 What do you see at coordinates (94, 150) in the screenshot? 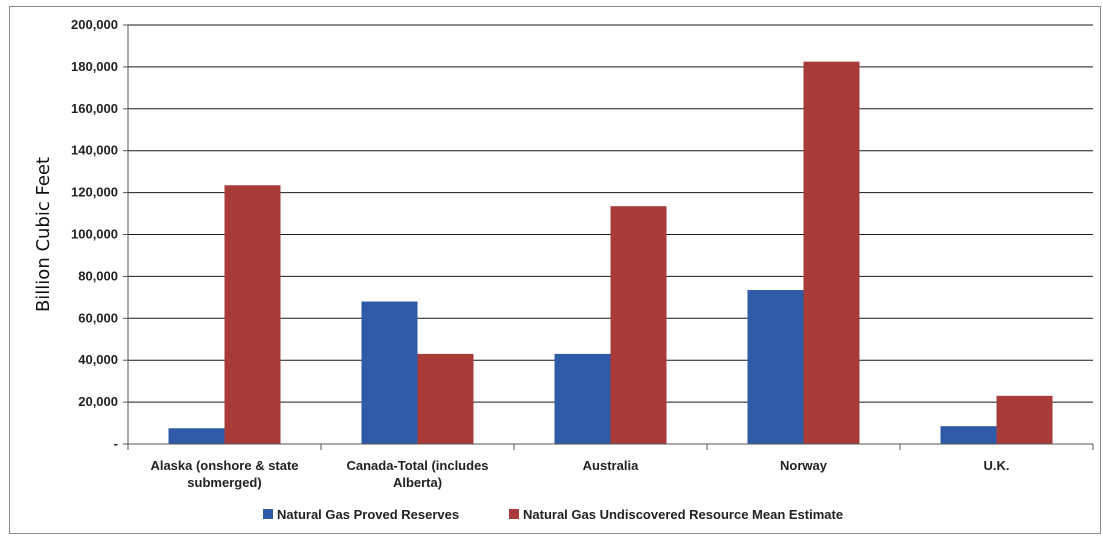
I see `y-tick-label: 140,000` at bounding box center [94, 150].